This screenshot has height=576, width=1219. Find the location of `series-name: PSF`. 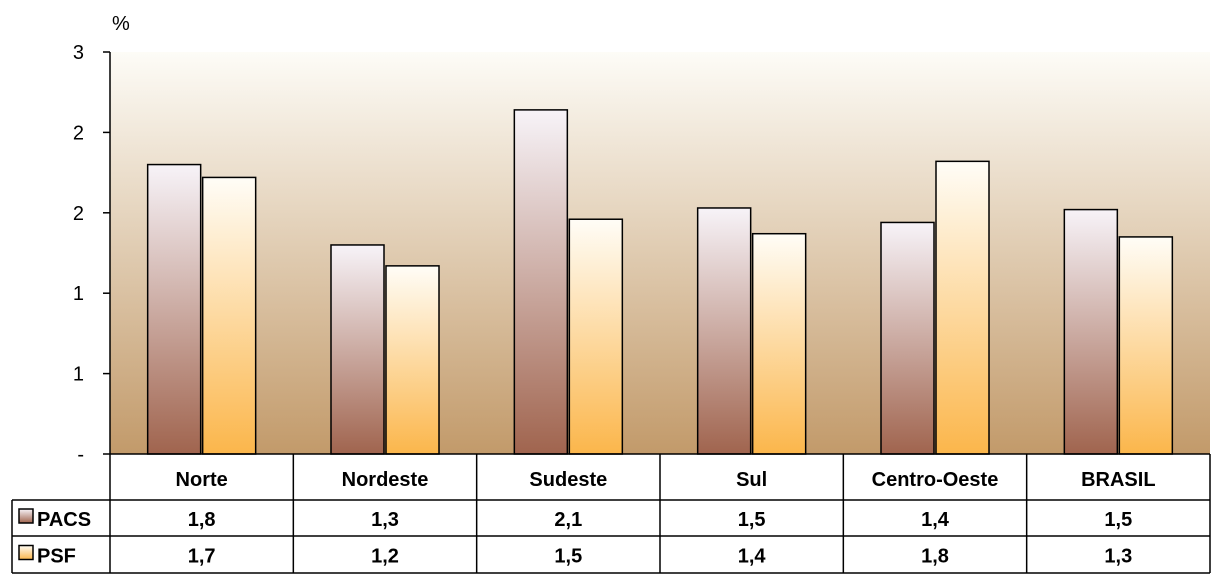

series-name: PSF is located at coordinates (56, 557).